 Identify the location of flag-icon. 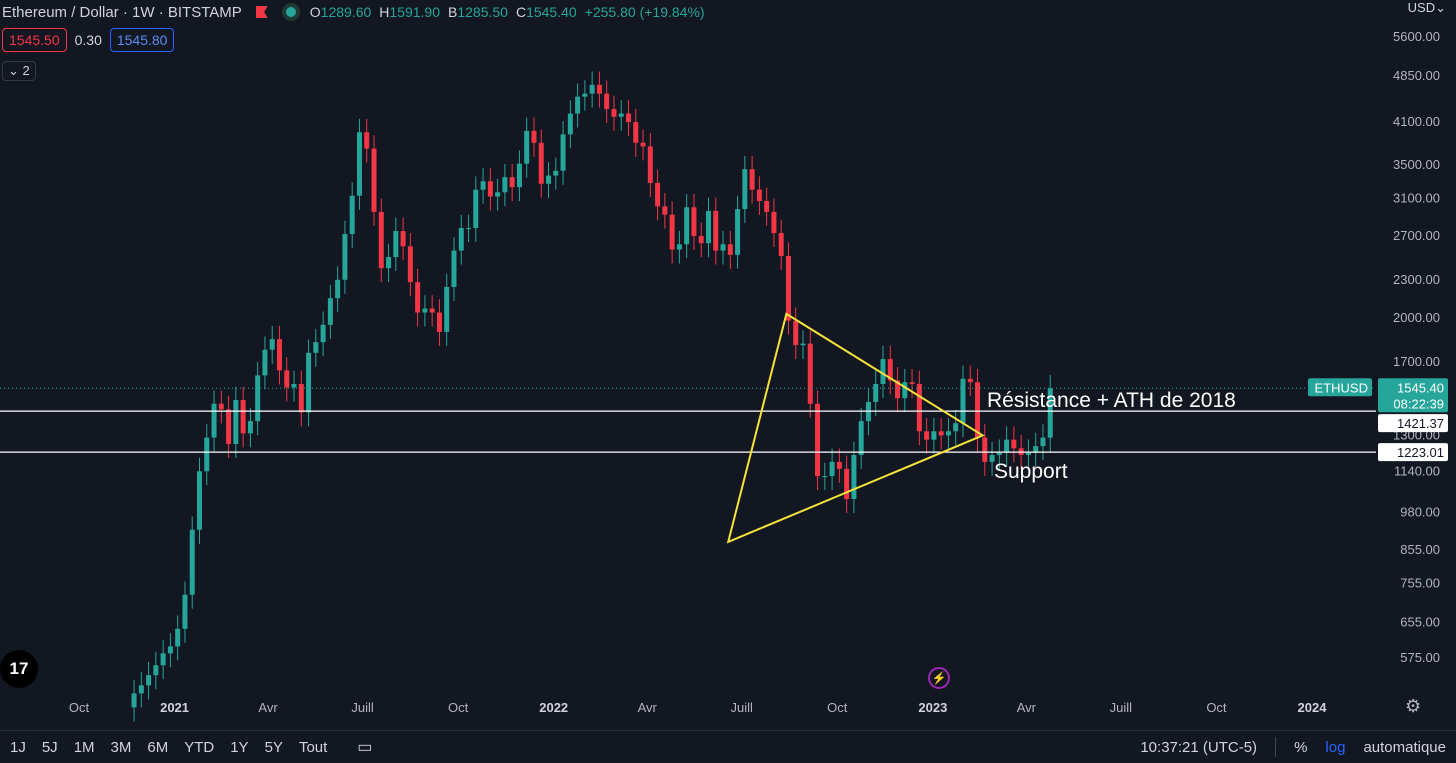
(261, 12).